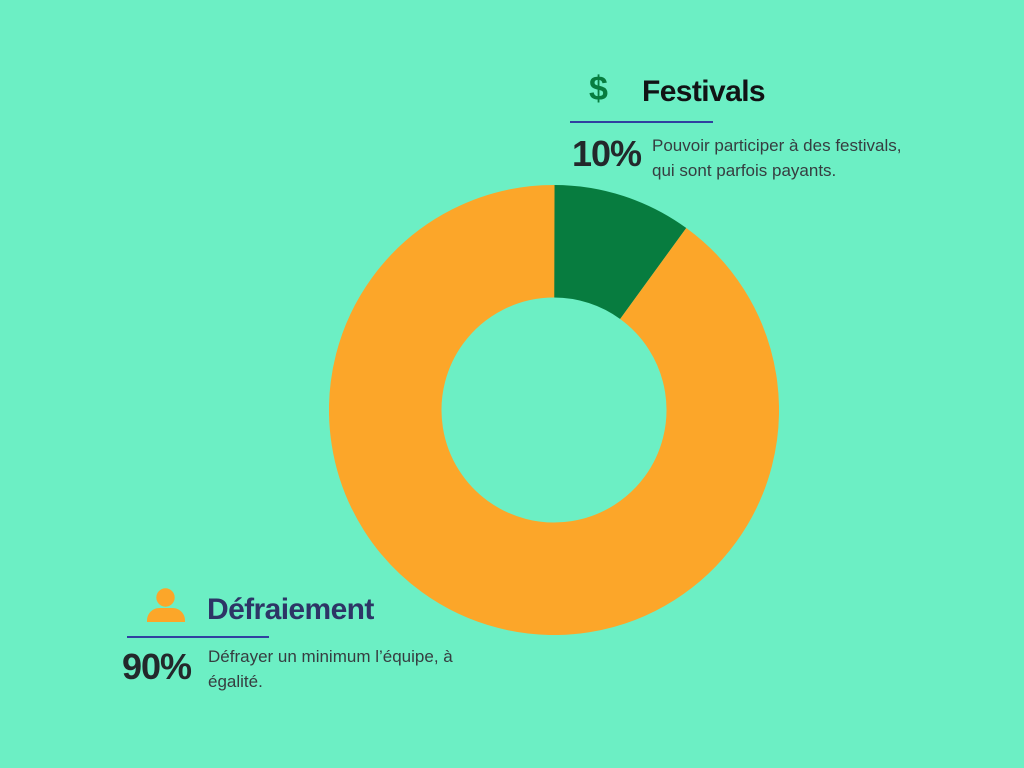  Describe the element at coordinates (166, 605) in the screenshot. I see `person-icon` at that location.